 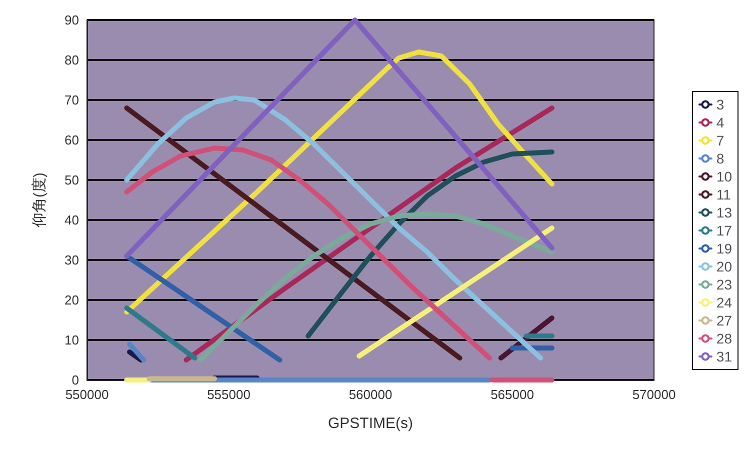 I want to click on legend-label: 28, so click(x=724, y=338).